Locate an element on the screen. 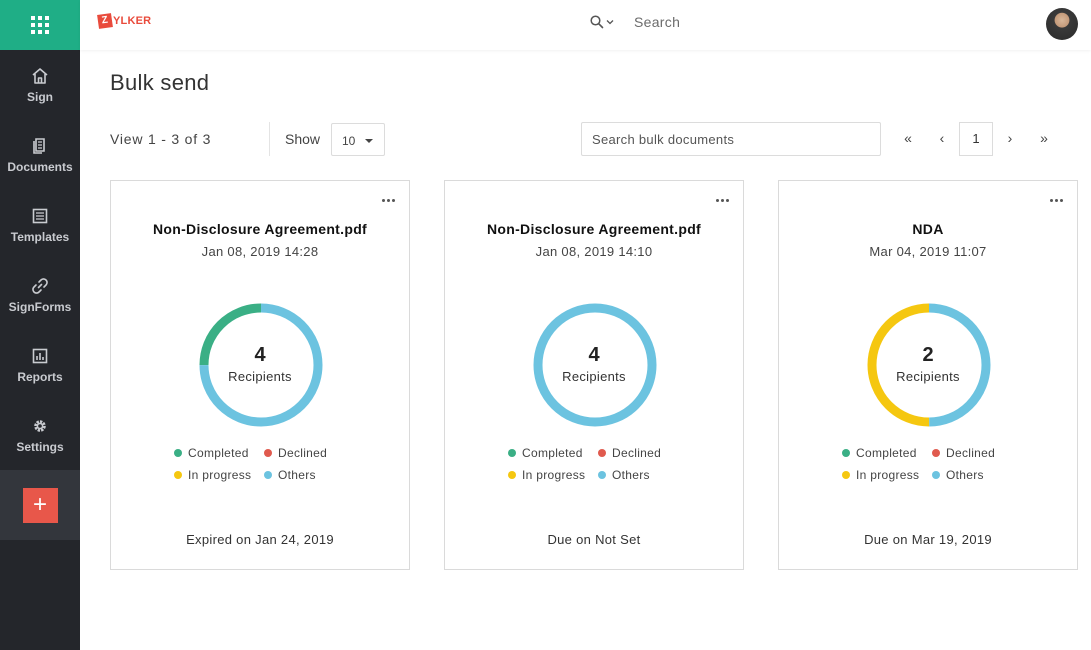 This screenshot has width=1091, height=650. page-title: Bulk send is located at coordinates (160, 82).